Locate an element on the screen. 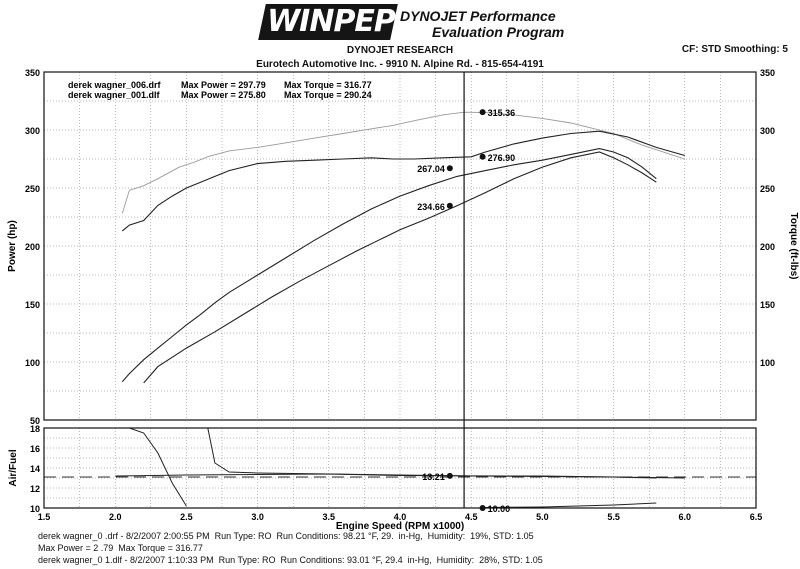 This screenshot has width=800, height=569. afr-tick-label: 12 is located at coordinates (35, 489).